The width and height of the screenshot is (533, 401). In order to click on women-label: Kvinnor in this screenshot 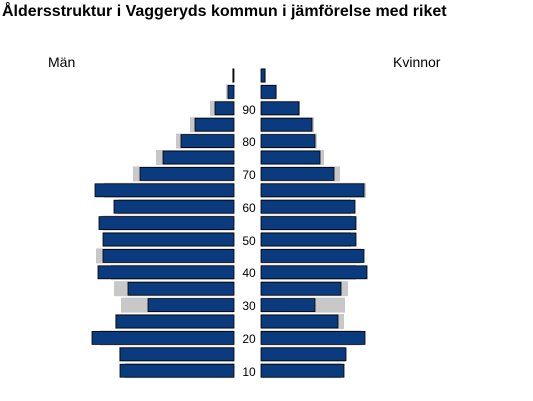, I will do `click(417, 62)`.